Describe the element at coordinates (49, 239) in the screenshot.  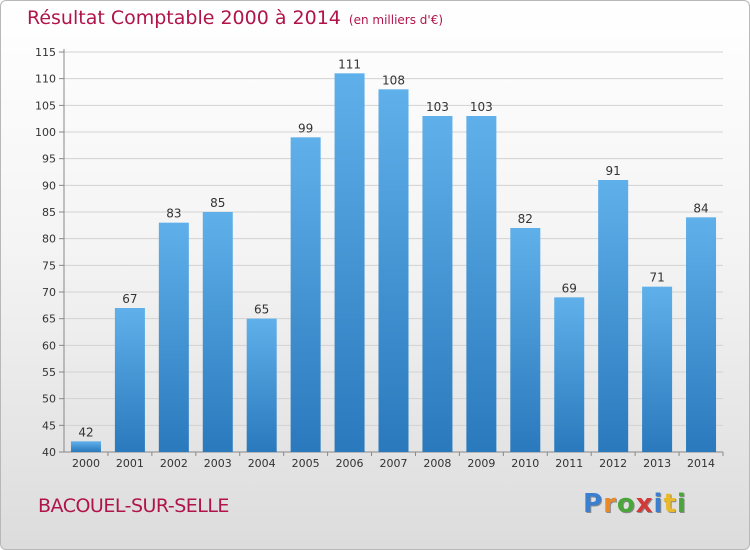
I see `y-tick-label: 80` at that location.